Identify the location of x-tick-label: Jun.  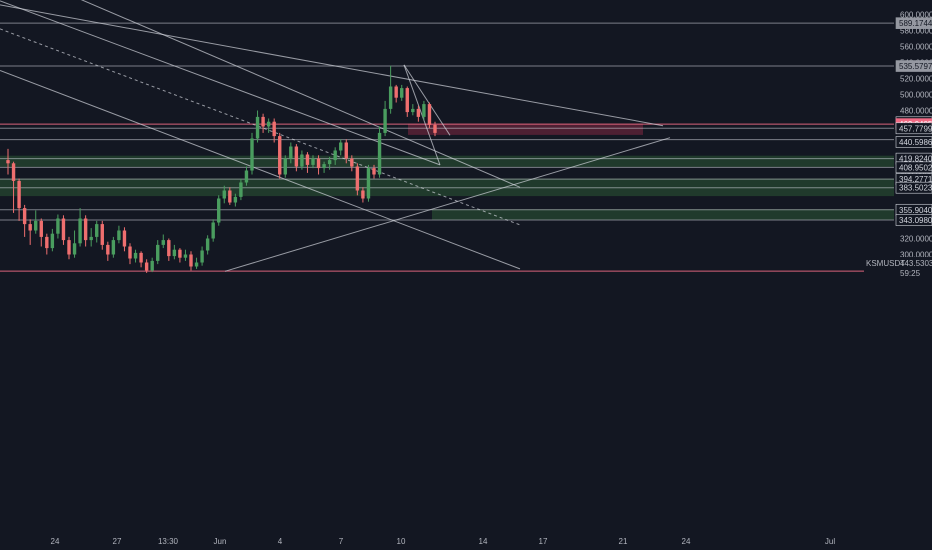
(220, 541).